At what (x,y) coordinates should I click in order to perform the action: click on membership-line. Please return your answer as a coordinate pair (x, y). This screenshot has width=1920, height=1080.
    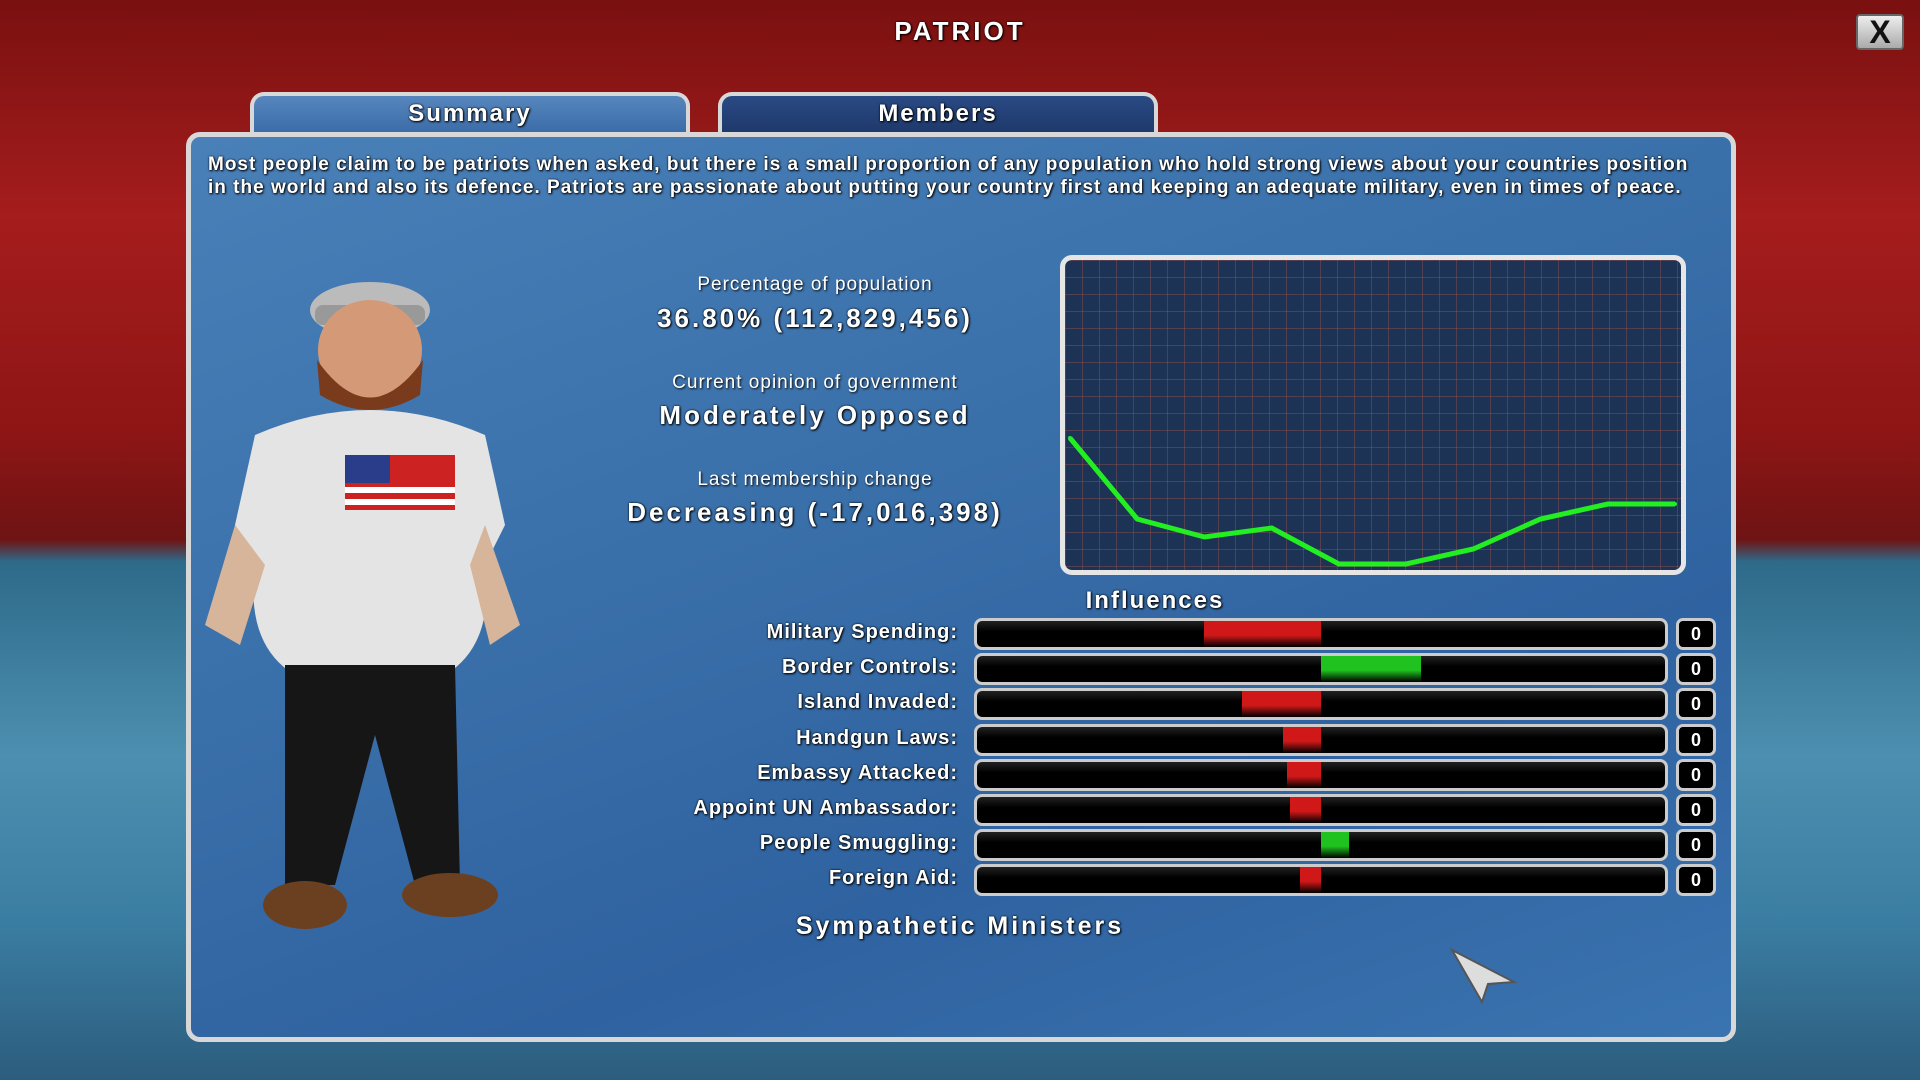
    Looking at the image, I should click on (1371, 501).